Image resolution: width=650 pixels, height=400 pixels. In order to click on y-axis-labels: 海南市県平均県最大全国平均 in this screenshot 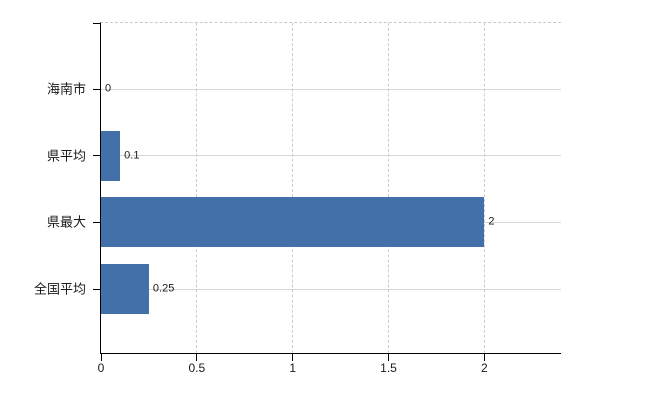, I will do `click(50, 187)`.